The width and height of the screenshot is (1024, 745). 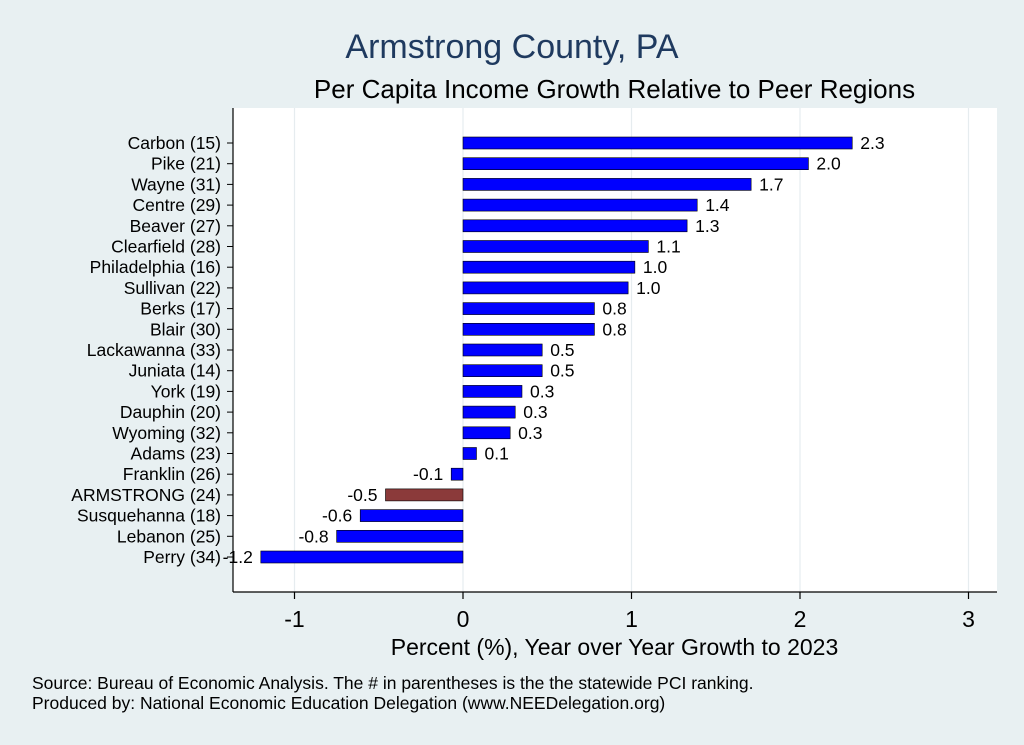 I want to click on data-label: -0.1, so click(x=428, y=474).